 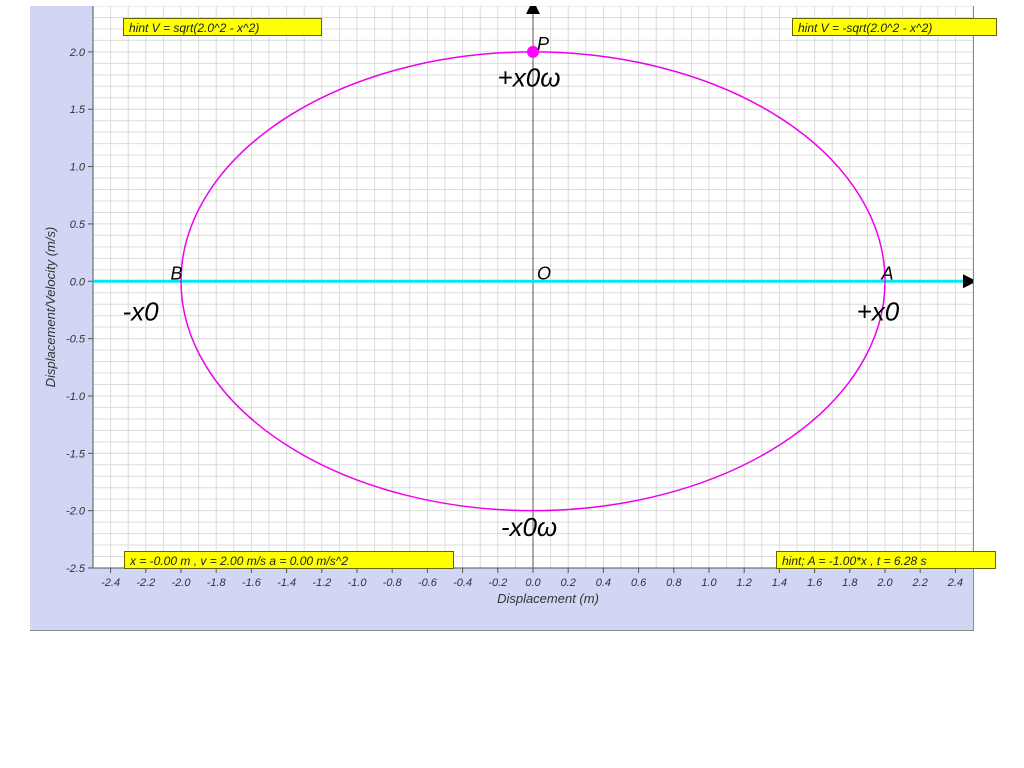 I want to click on x-tick-label: 2.0, so click(x=884, y=583).